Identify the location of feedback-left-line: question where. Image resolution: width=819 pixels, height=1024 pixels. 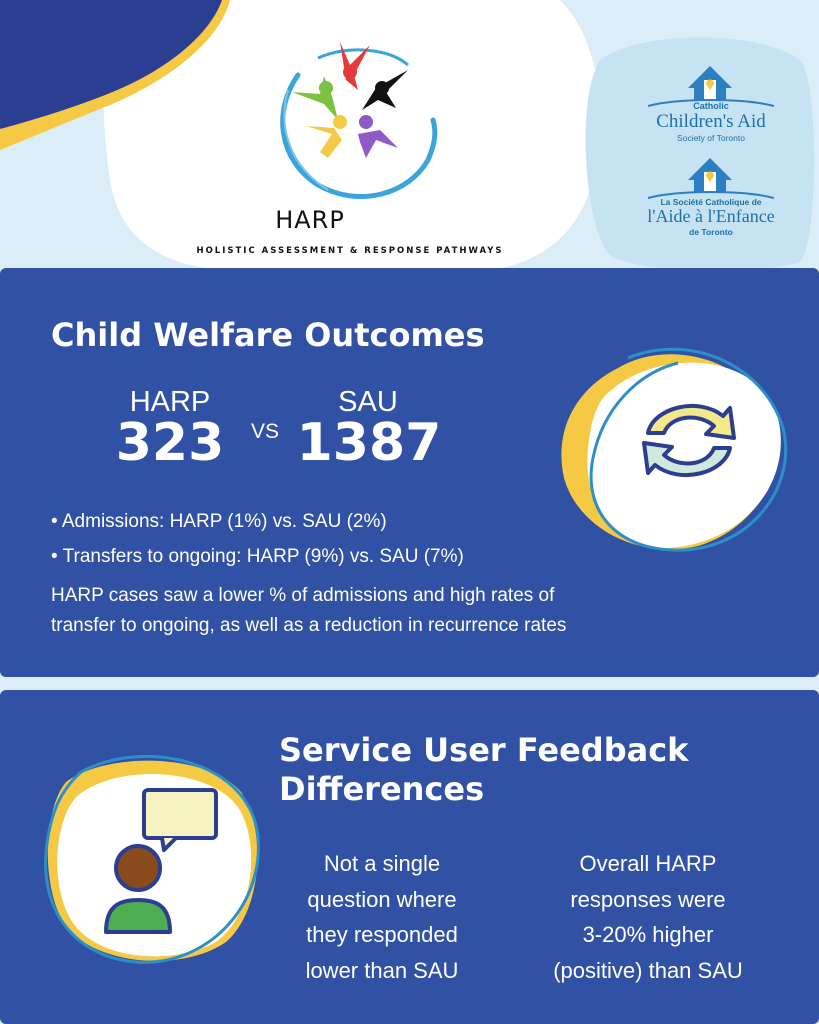
(382, 899).